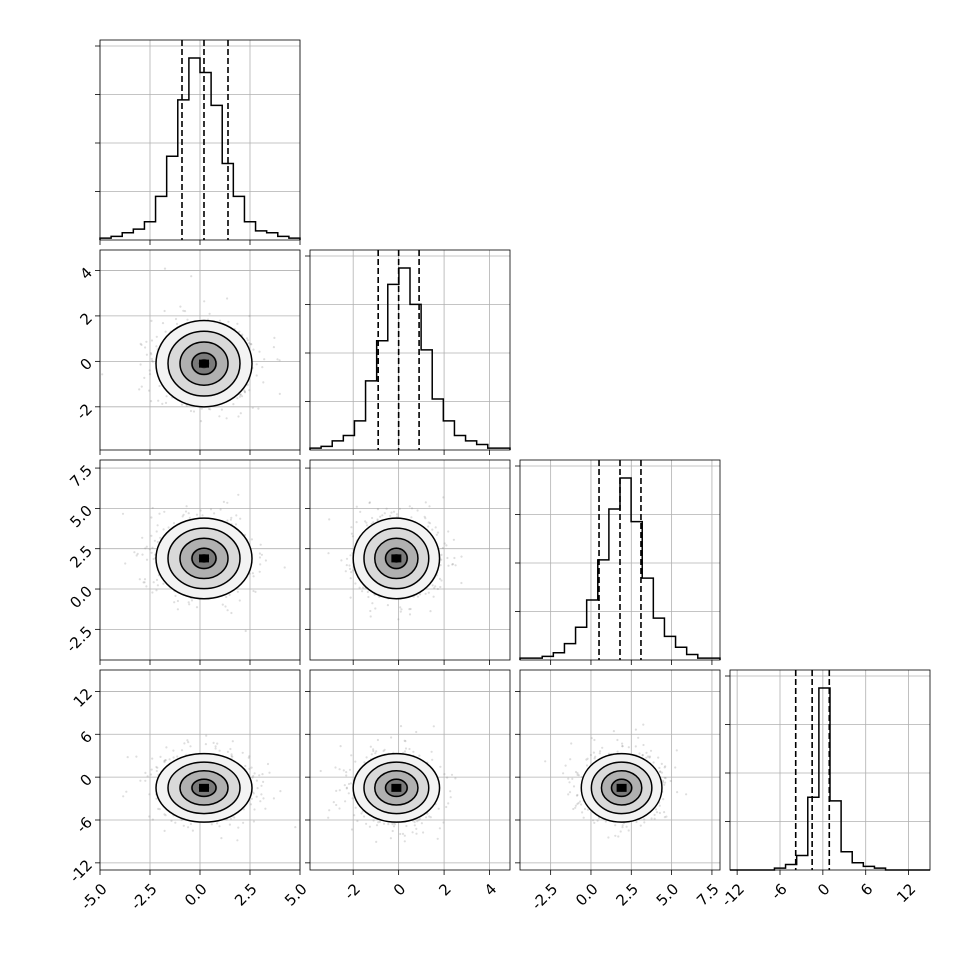  I want to click on panel-frame, so click(200, 560).